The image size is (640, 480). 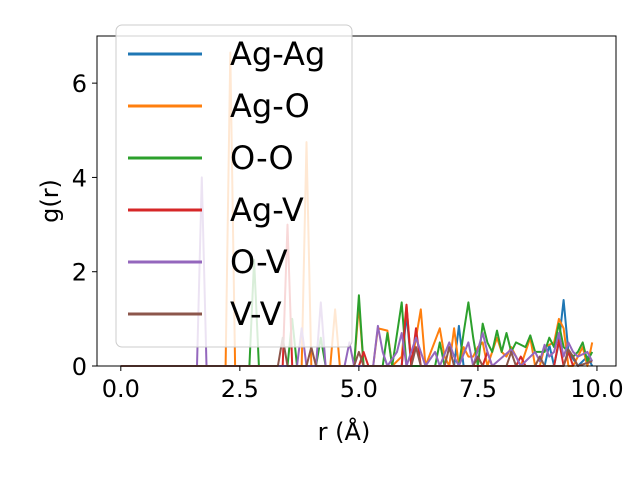 I want to click on x-tick-label: 5.0, so click(x=359, y=389).